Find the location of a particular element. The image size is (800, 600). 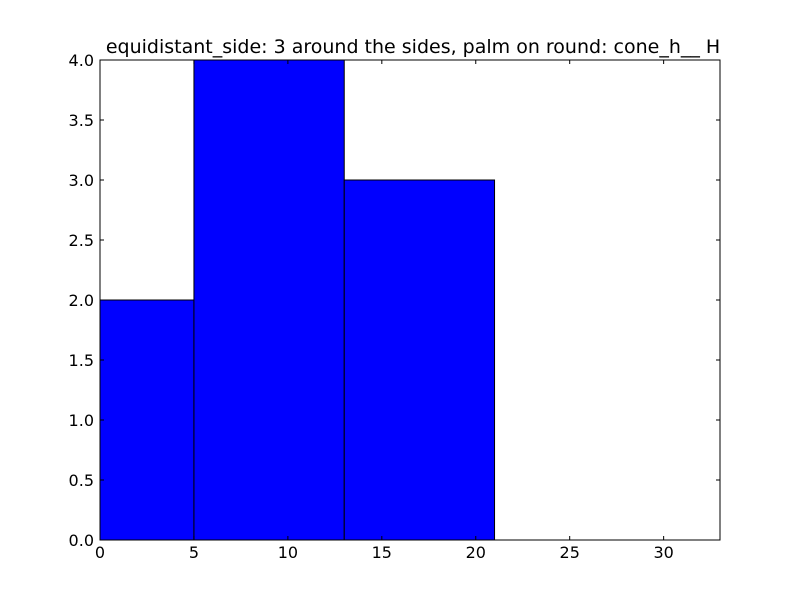

x-tick-label-5: 25 is located at coordinates (570, 552).